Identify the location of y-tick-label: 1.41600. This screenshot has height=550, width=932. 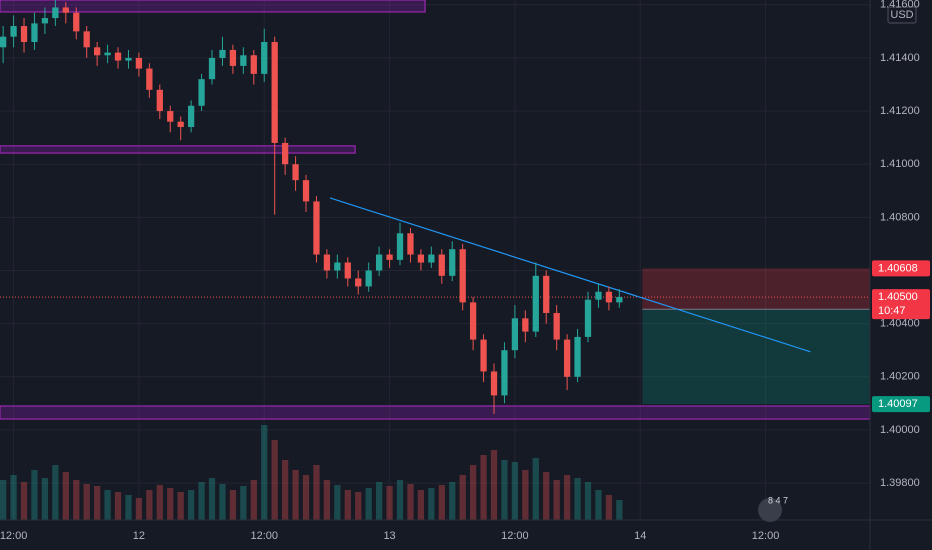
(900, 5).